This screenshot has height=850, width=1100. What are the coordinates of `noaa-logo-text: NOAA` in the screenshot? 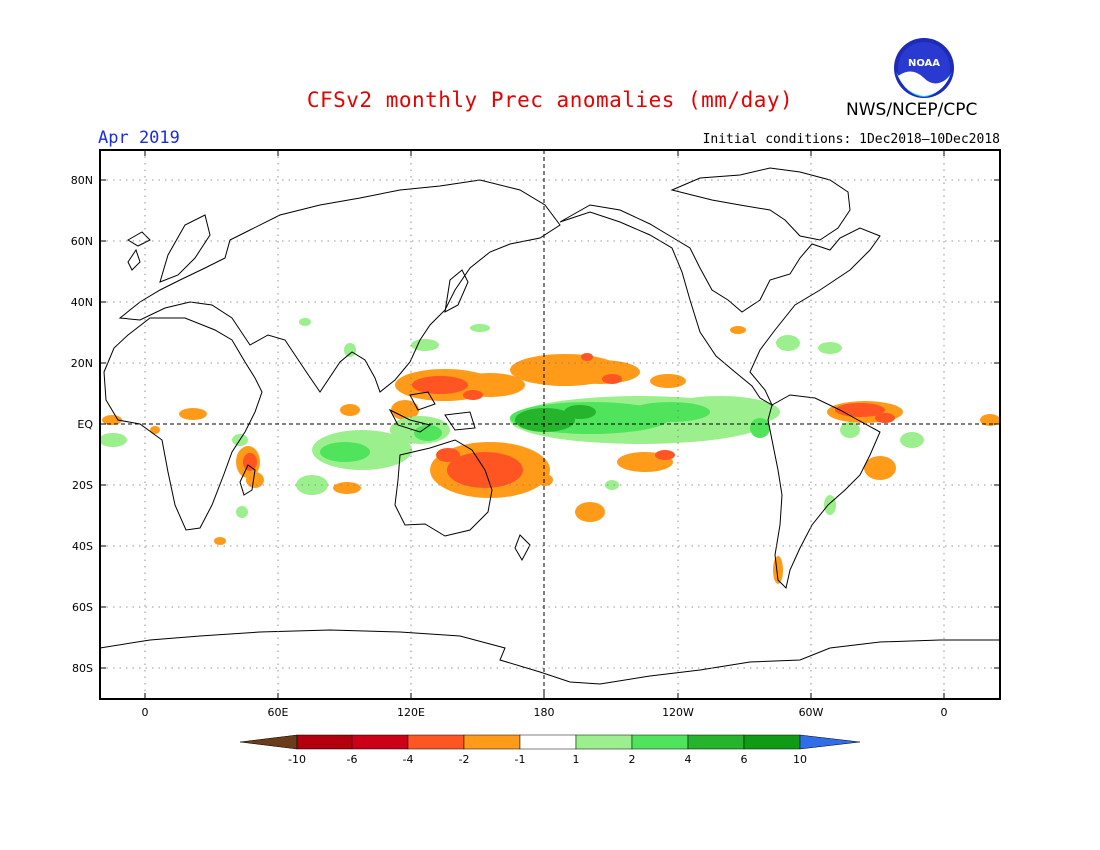 It's located at (924, 63).